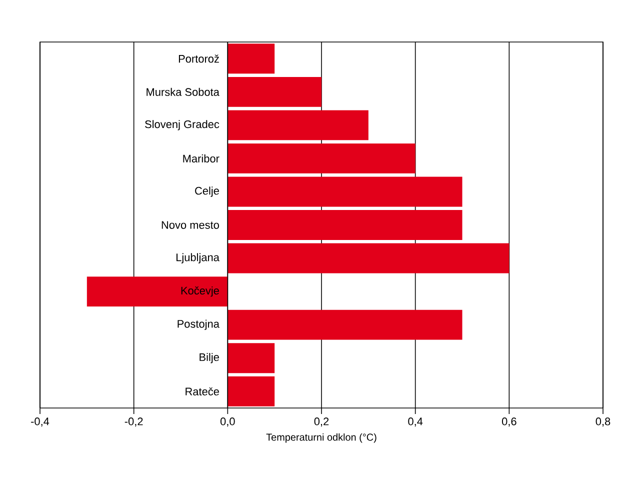 This screenshot has height=494, width=622. What do you see at coordinates (415, 422) in the screenshot?
I see `x-tick-label: 0,4` at bounding box center [415, 422].